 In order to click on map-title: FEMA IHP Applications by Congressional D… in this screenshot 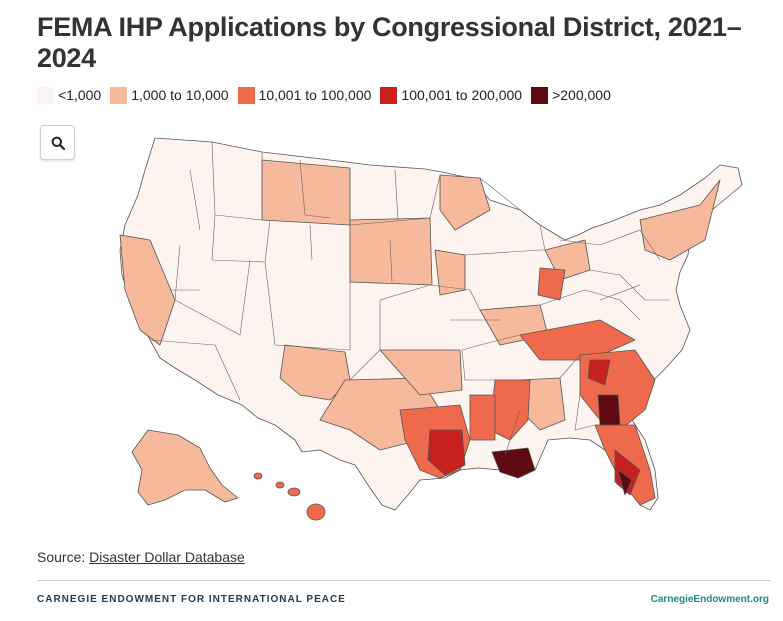, I will do `click(389, 42)`.